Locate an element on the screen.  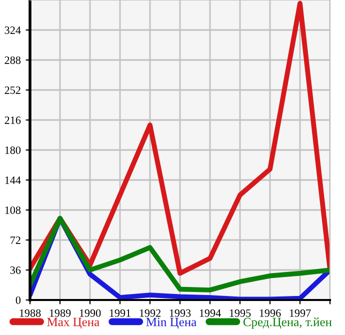
x-tick-label: 1988 is located at coordinates (30, 313).